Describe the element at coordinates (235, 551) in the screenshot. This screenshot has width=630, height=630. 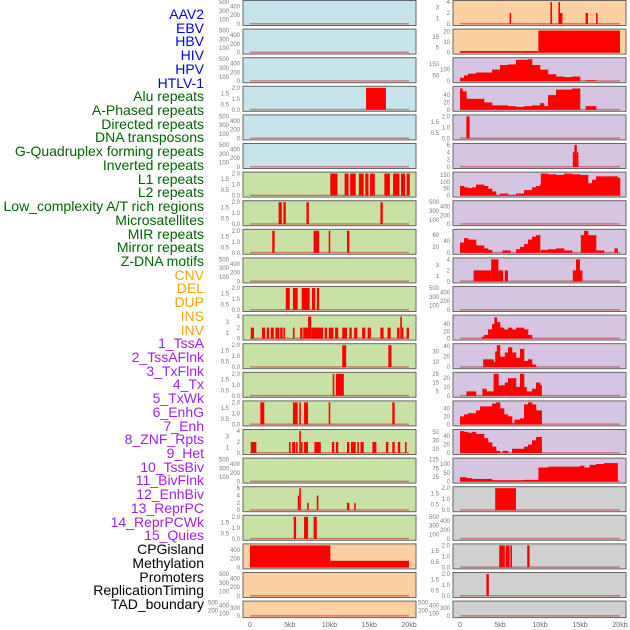
I see `y-tick-label: 400` at that location.